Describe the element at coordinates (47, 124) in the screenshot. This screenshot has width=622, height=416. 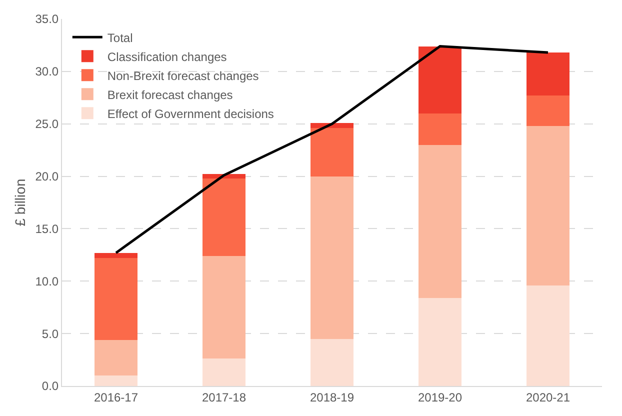
I see `y-tick-label: 25.0` at that location.